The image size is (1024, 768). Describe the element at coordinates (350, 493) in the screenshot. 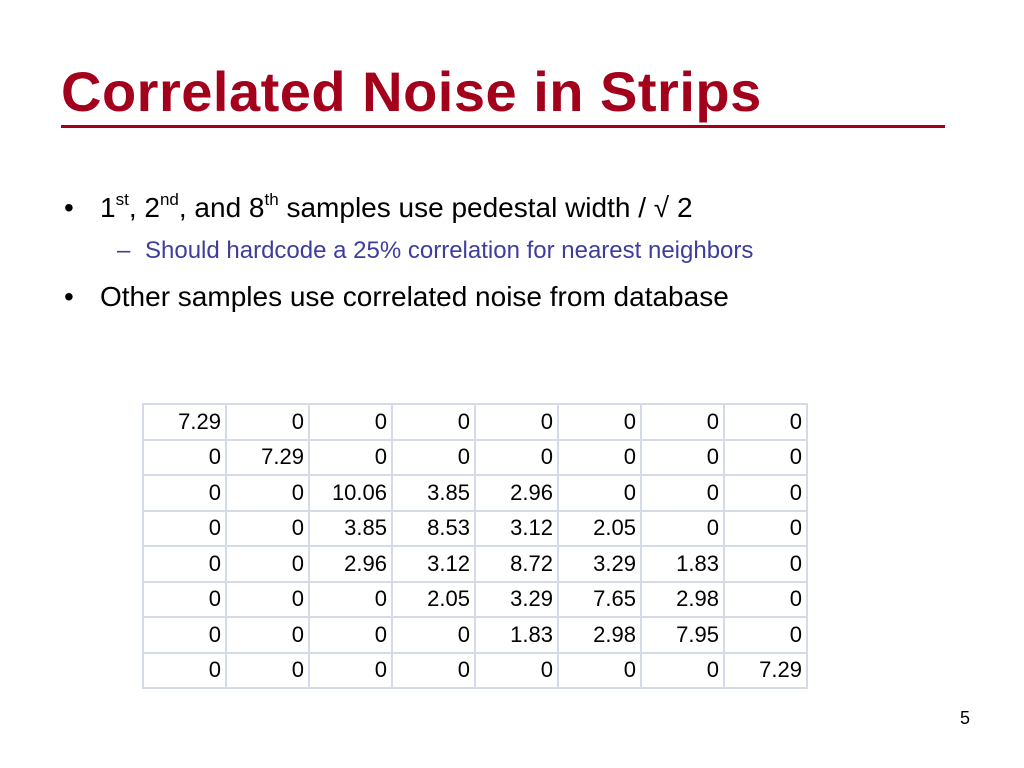

I see `matrix-cell: 10.06` at that location.